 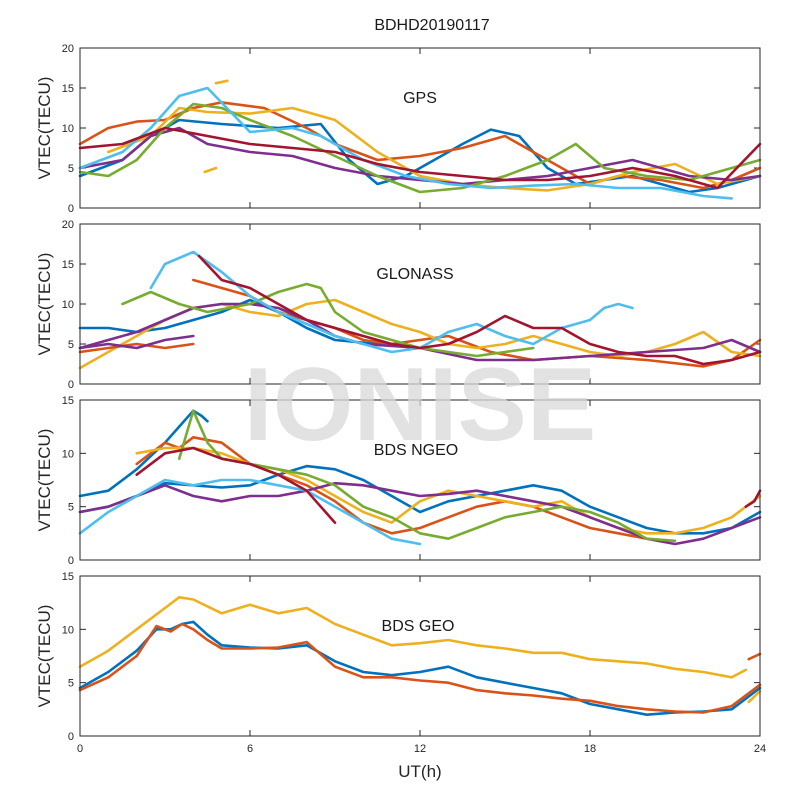 I want to click on figure-title: BDHD20190117, so click(x=431, y=25).